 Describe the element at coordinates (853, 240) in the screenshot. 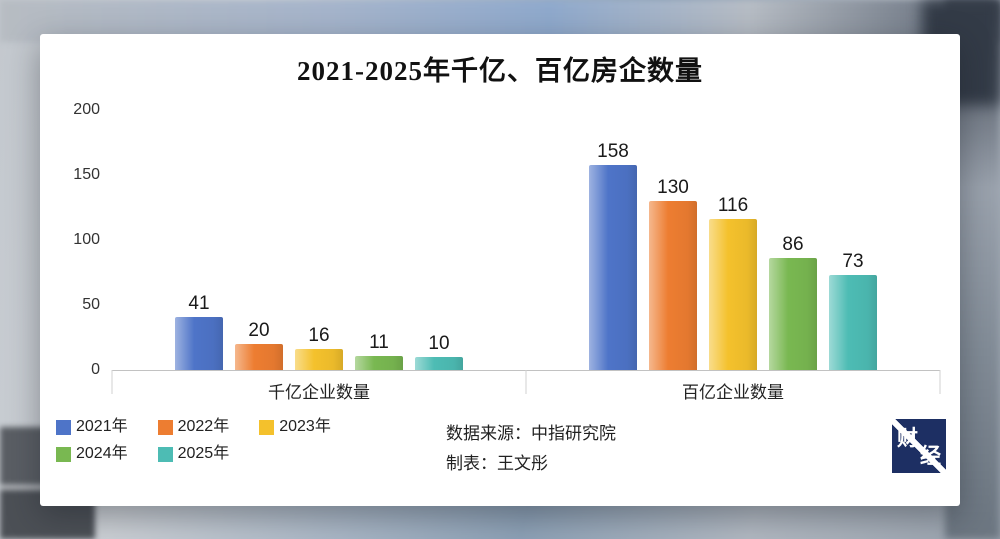

I see `bar: 73` at that location.